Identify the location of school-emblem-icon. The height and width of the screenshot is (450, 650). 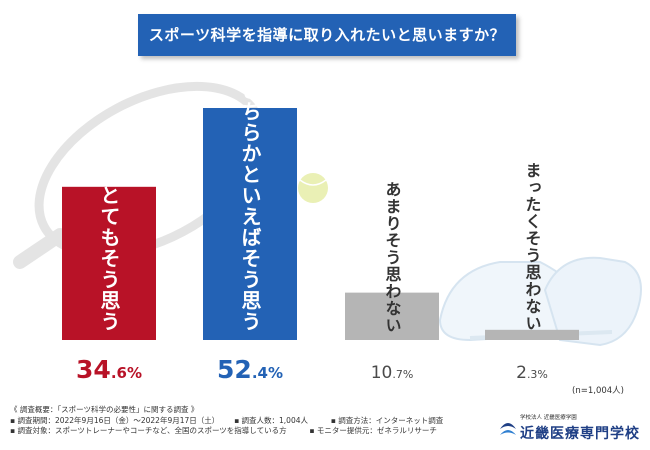
(508, 429).